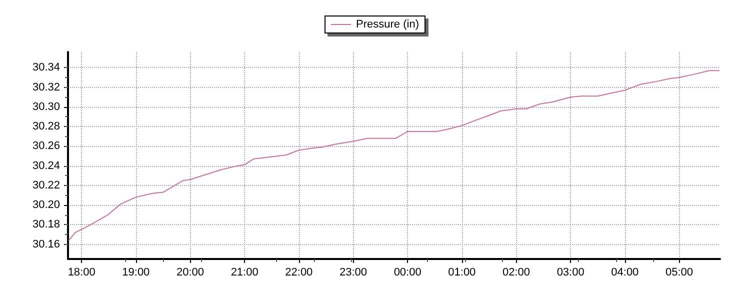 The width and height of the screenshot is (750, 300). What do you see at coordinates (387, 24) in the screenshot?
I see `legend-label: Pressure (in)` at bounding box center [387, 24].